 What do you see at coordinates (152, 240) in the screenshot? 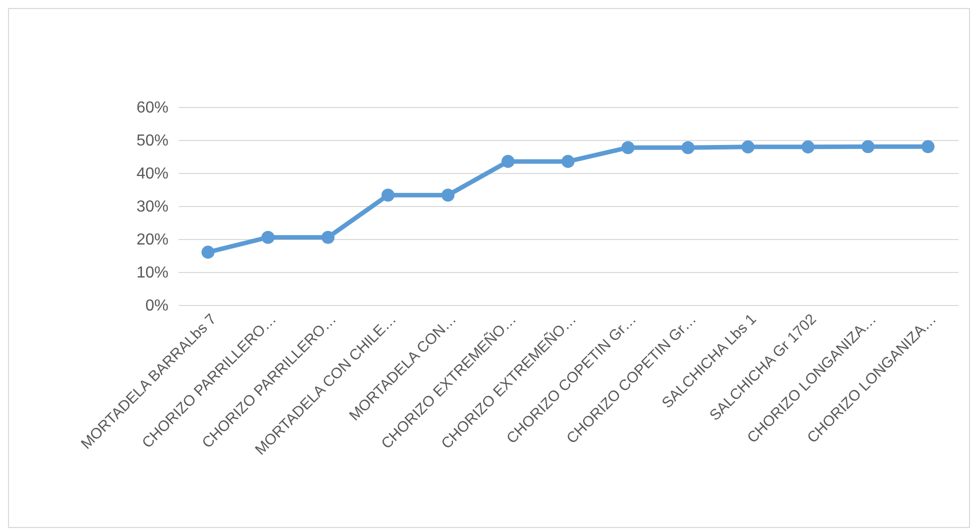
I see `y-tick-label: 20%` at bounding box center [152, 240].